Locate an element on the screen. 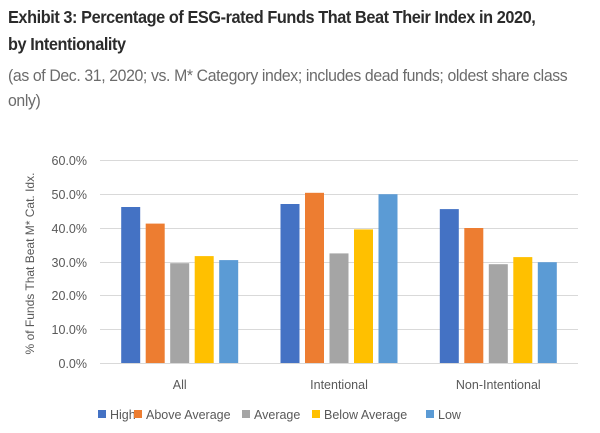  bar-average-intentional is located at coordinates (339, 308).